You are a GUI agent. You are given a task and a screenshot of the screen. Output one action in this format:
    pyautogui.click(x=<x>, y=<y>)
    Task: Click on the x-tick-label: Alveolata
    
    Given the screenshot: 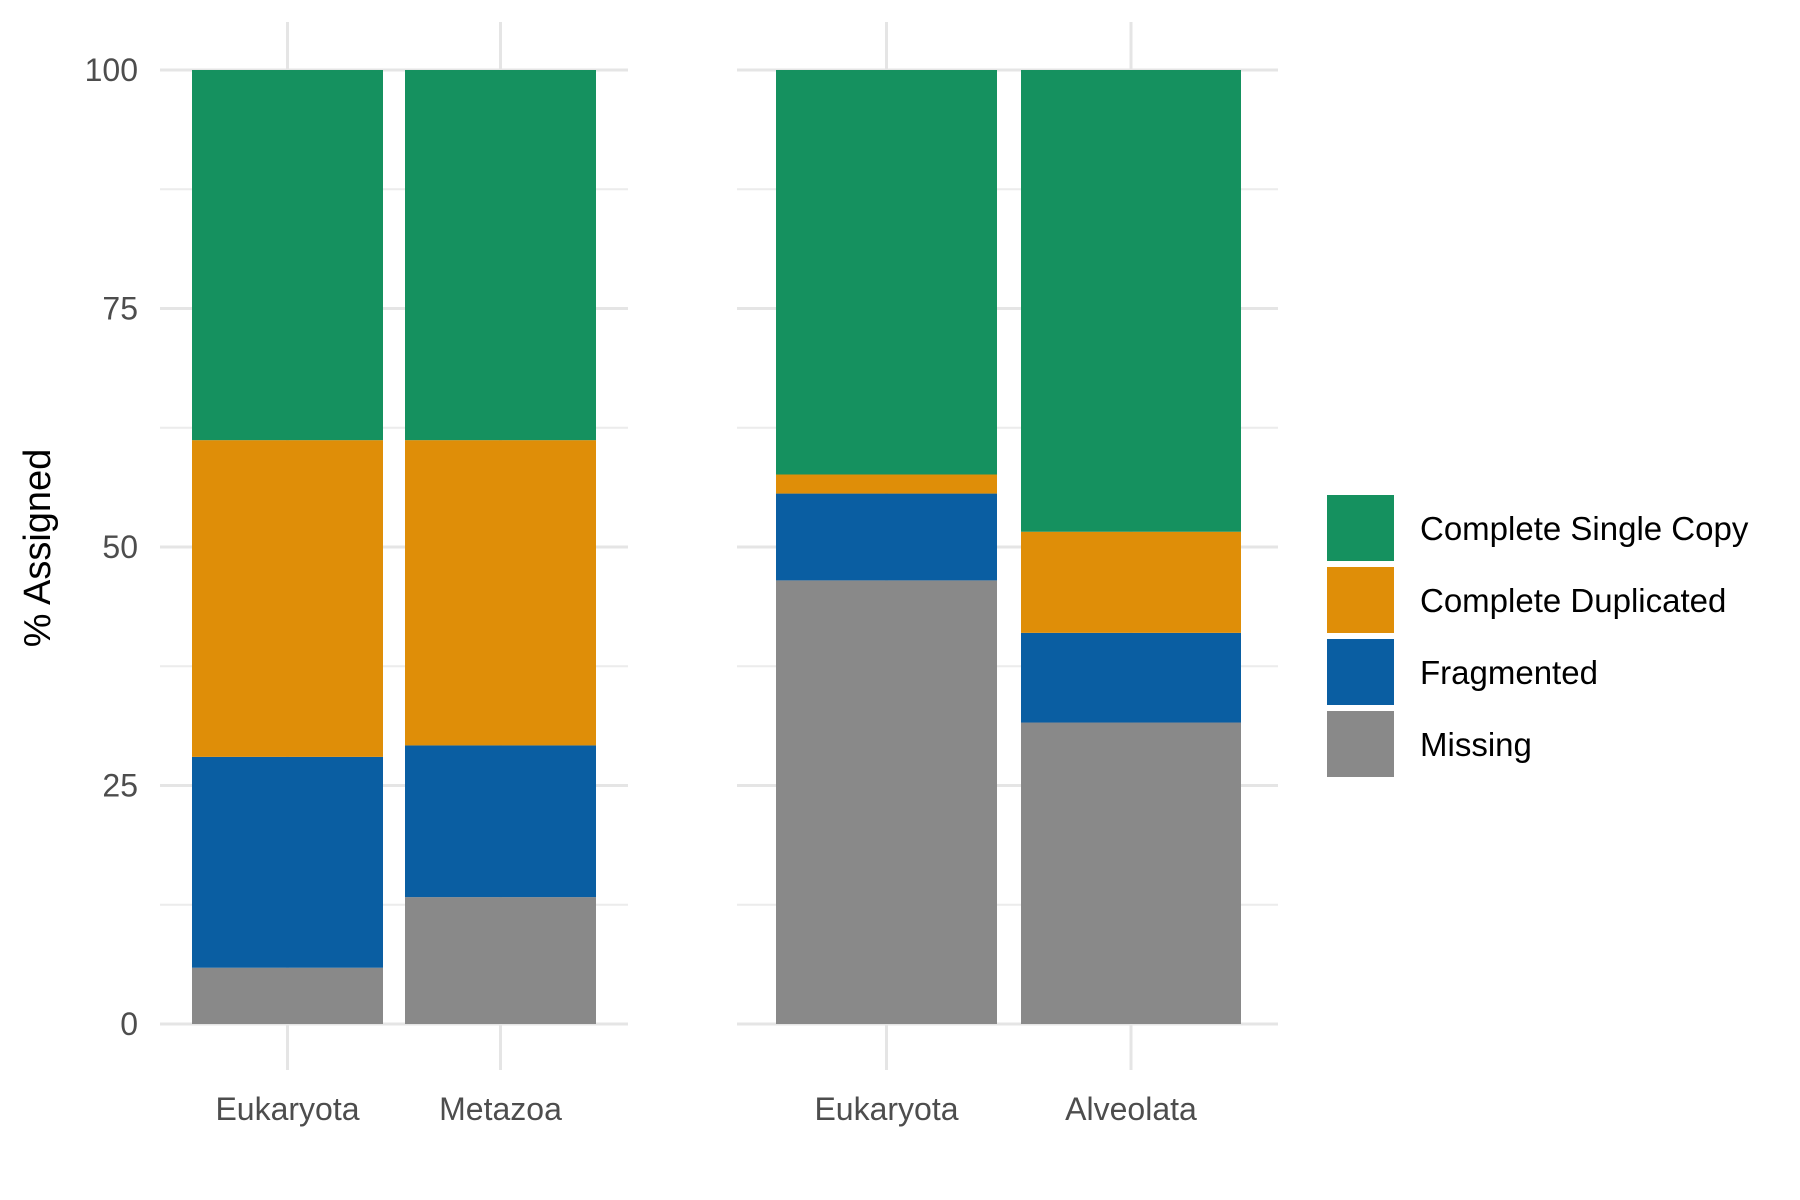 What is the action you would take?
    pyautogui.click(x=1131, y=1109)
    